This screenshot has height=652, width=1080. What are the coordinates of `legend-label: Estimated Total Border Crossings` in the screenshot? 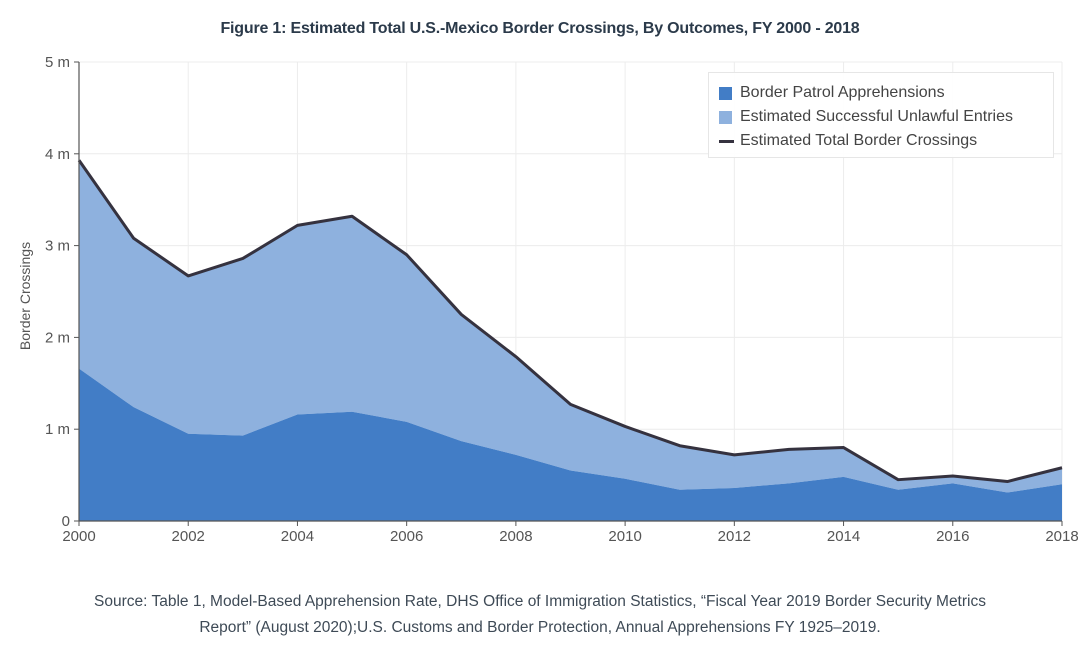 It's located at (859, 140).